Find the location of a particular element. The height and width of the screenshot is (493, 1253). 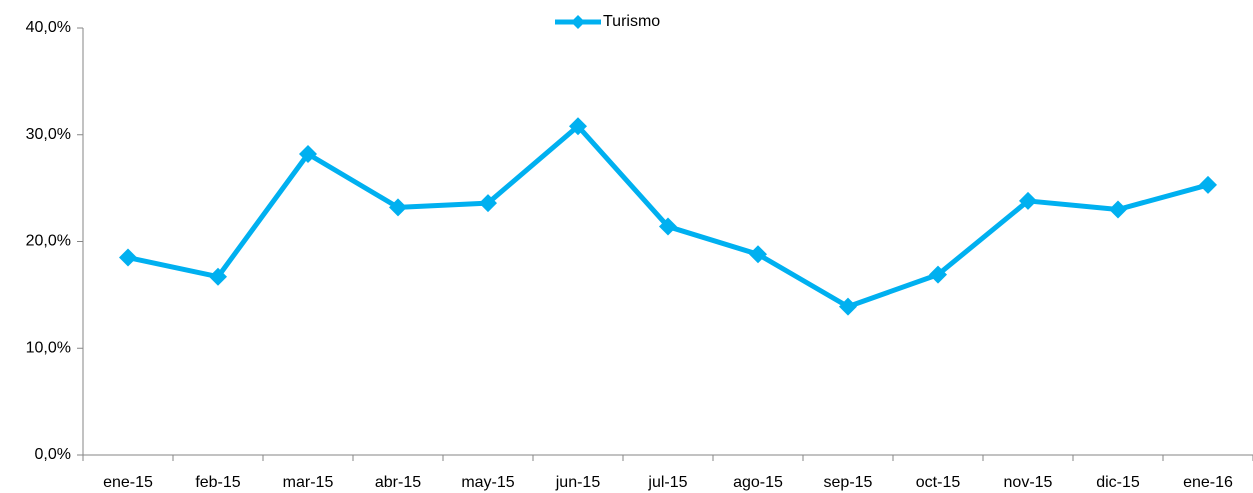

legend-marker is located at coordinates (578, 22).